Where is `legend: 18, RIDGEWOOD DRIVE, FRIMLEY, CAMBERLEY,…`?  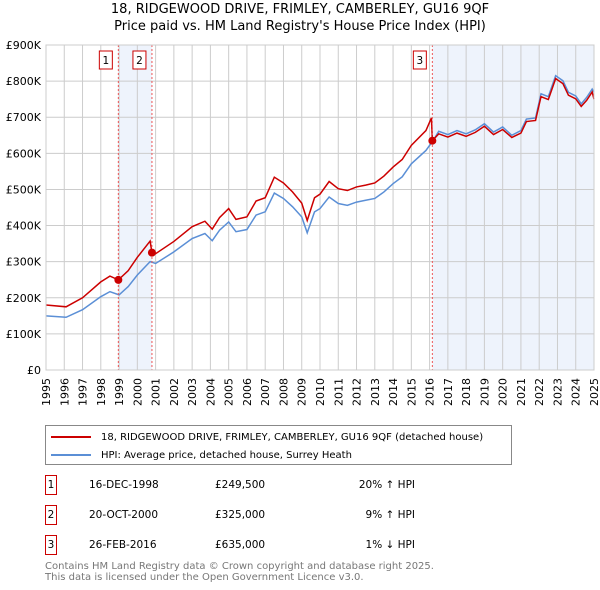
legend: 18, RIDGEWOOD DRIVE, FRIMLEY, CAMBERLEY,… is located at coordinates (278, 445).